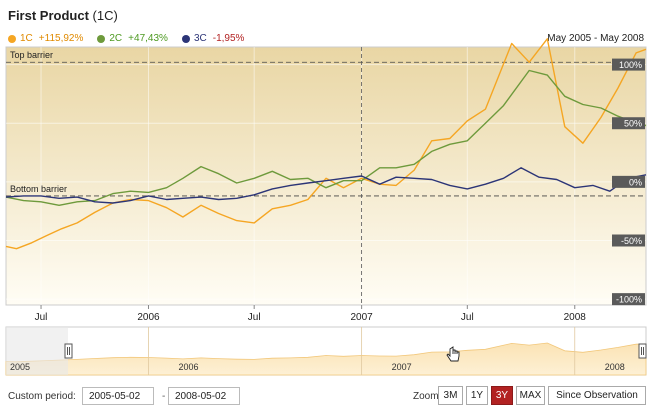 This screenshot has height=416, width=654. What do you see at coordinates (631, 241) in the screenshot?
I see `svg-text: -50%` at bounding box center [631, 241].